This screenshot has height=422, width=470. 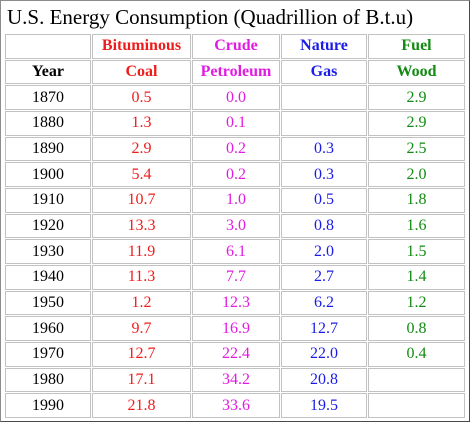 I want to click on cell-gas: 2.0, so click(x=324, y=251).